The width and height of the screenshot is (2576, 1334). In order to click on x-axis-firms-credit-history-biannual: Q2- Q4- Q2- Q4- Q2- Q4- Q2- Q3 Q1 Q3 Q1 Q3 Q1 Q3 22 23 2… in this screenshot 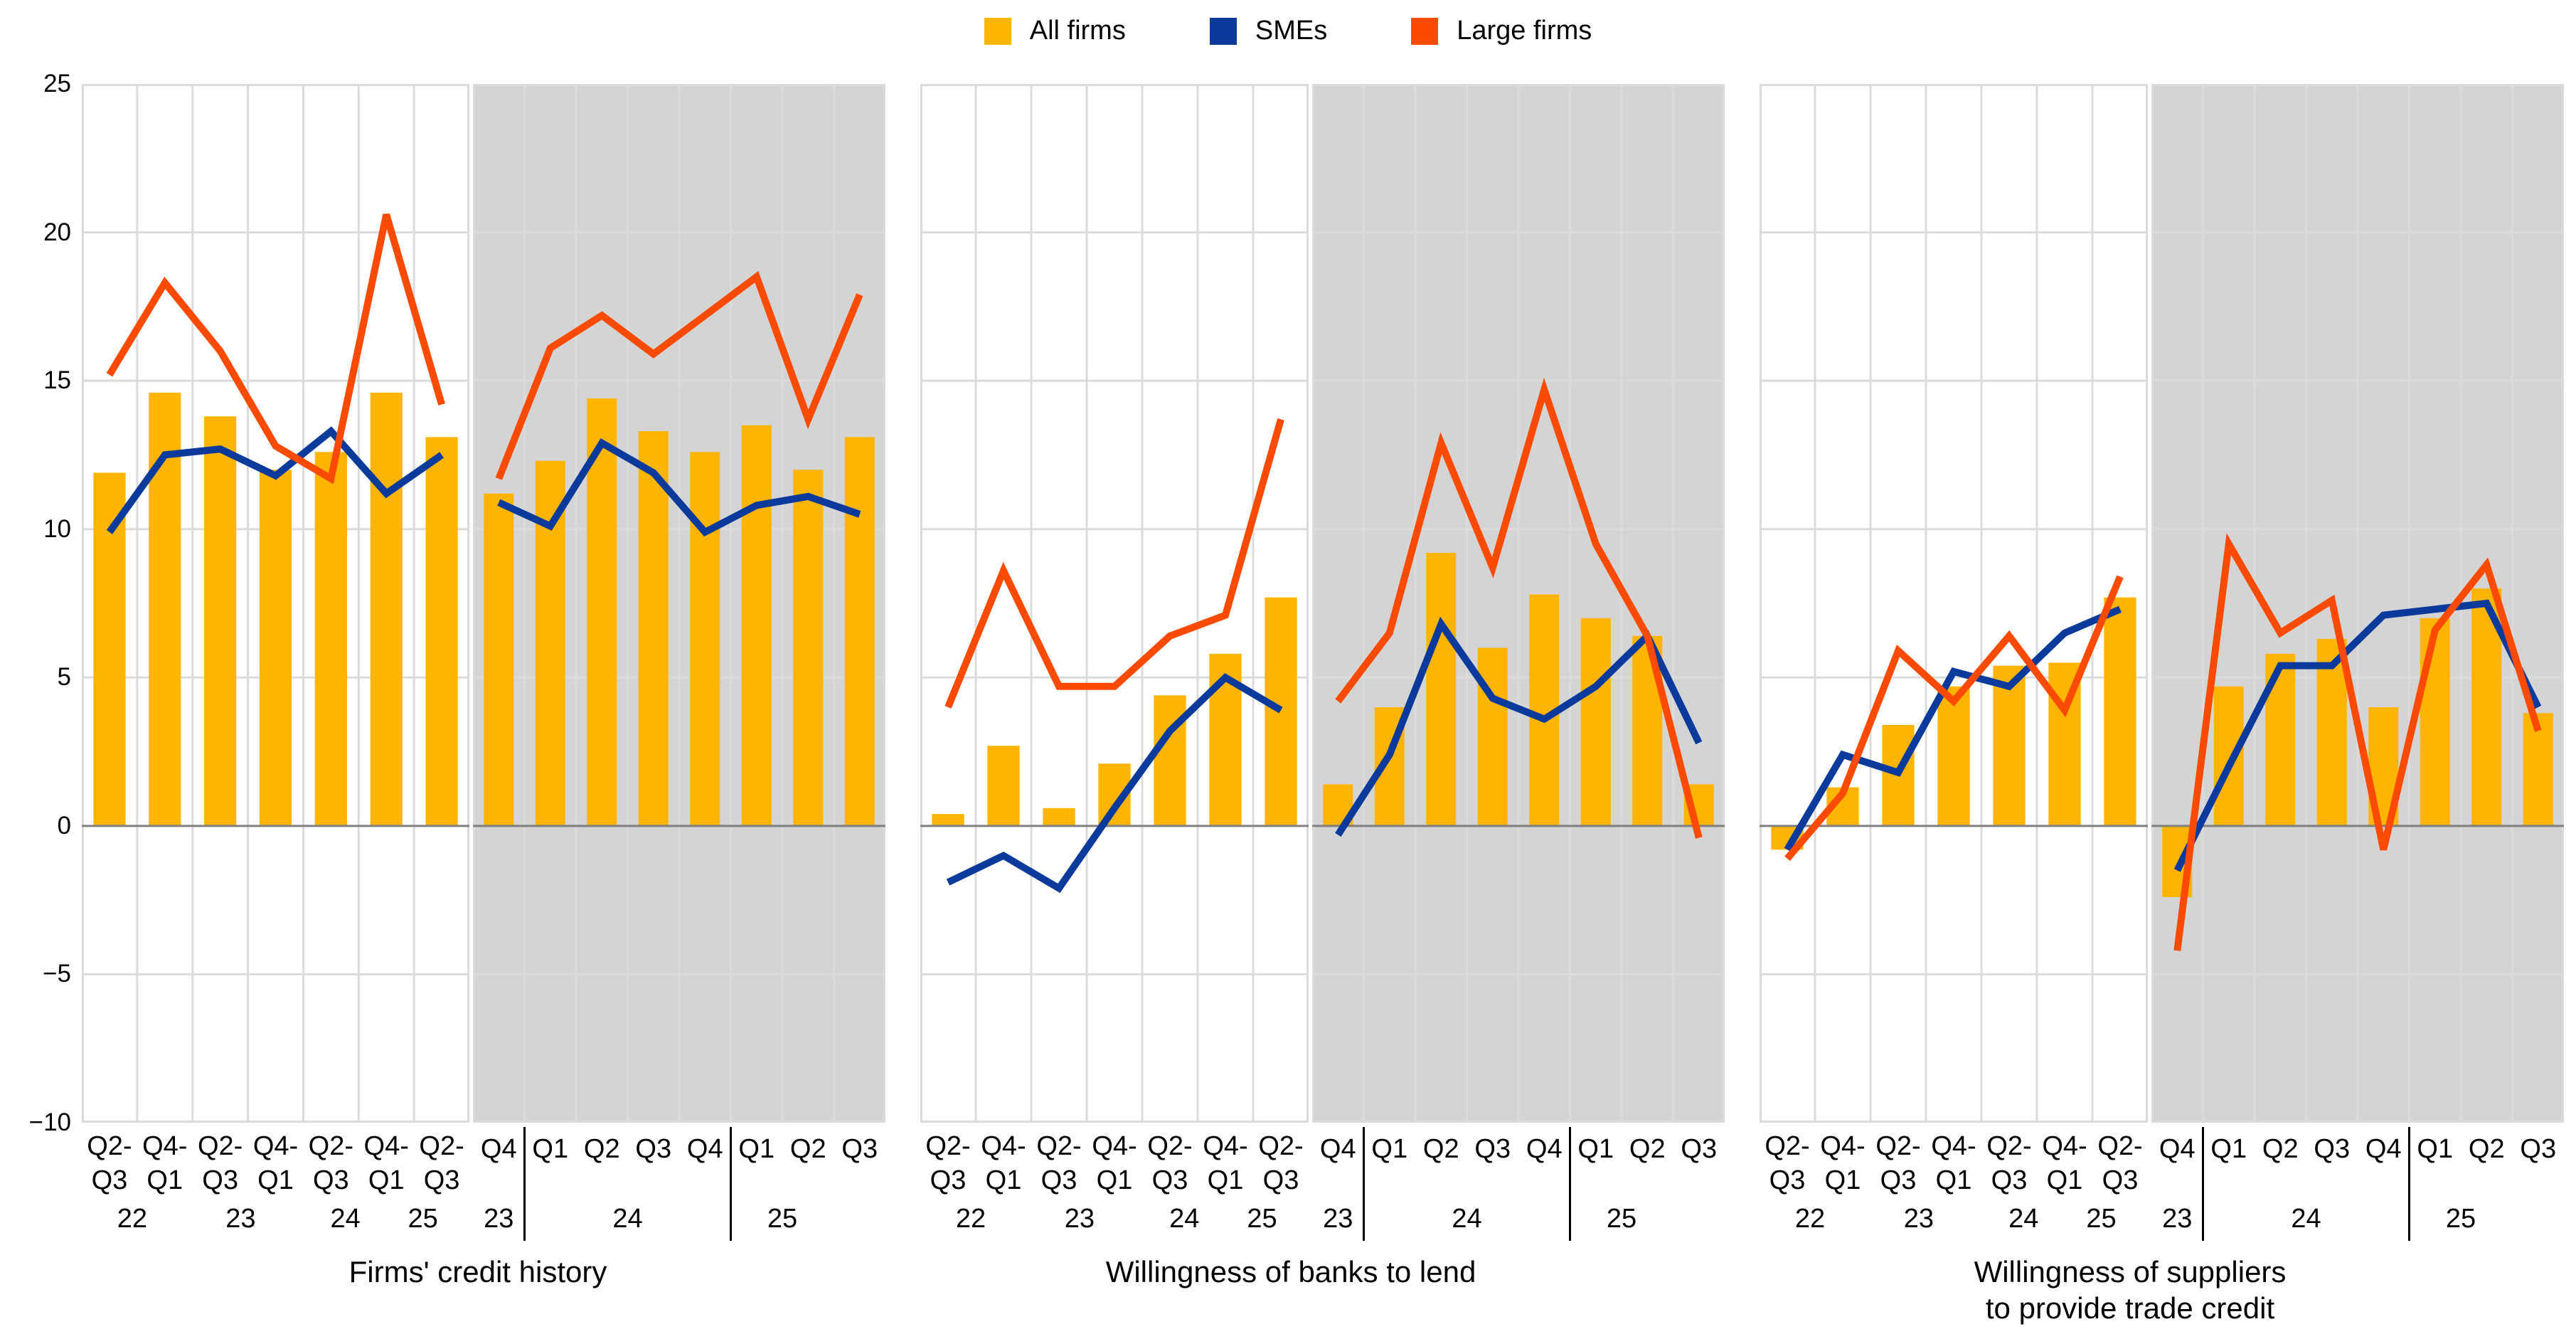, I will do `click(275, 1191)`.